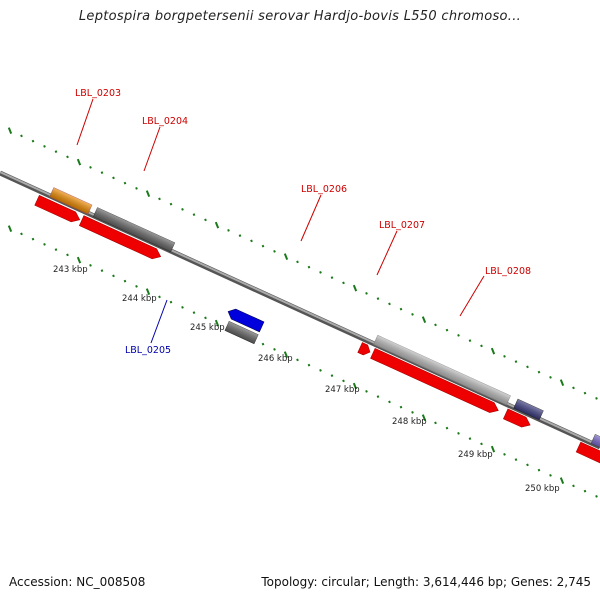  What do you see at coordinates (587, 468) in the screenshot?
I see `cds-arrow-right-edge` at bounding box center [587, 468].